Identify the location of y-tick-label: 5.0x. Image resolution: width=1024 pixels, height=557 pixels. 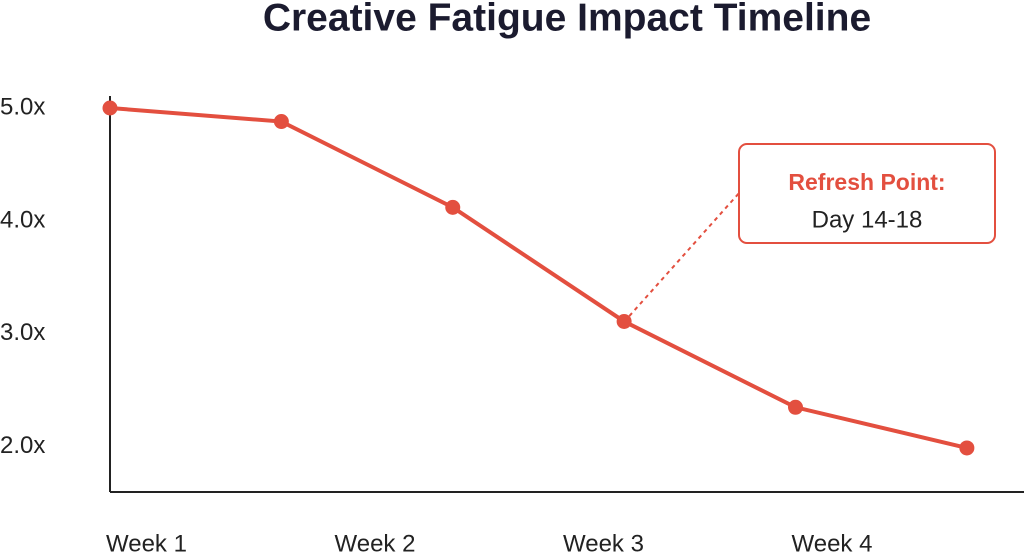
(22, 106).